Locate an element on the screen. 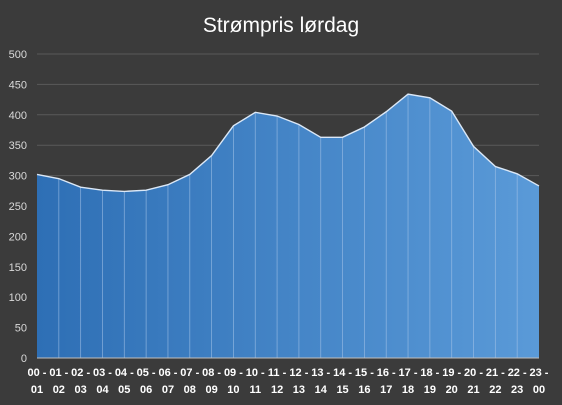 The height and width of the screenshot is (405, 562). y-tick-label: 150 is located at coordinates (18, 268).